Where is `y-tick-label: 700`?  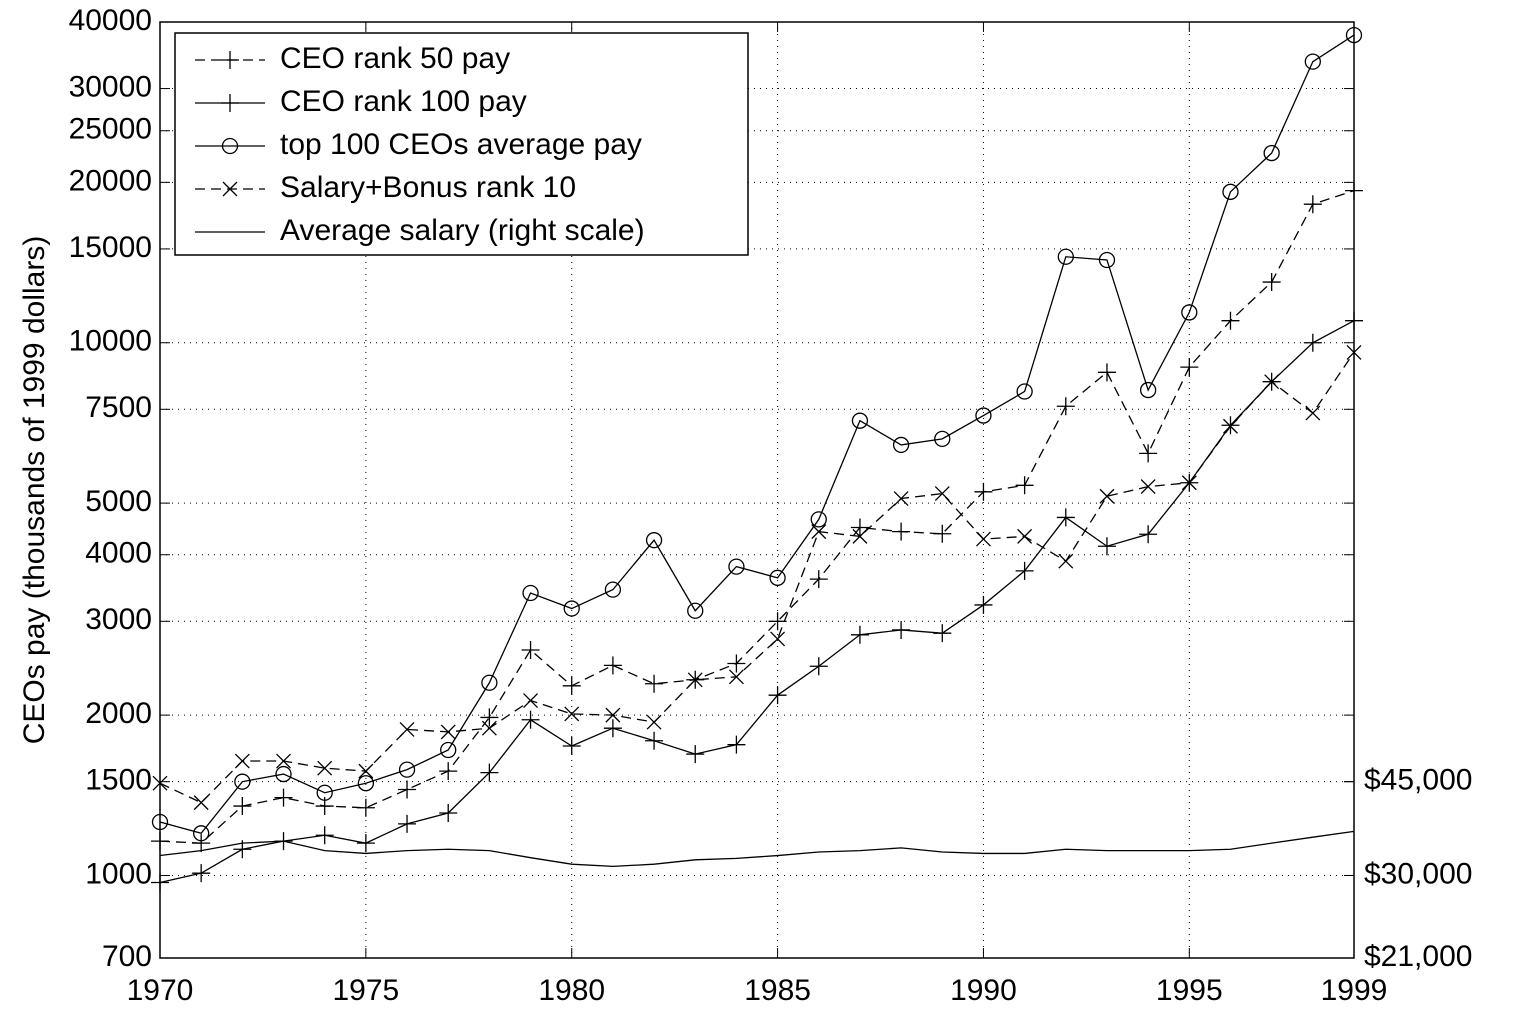
y-tick-label: 700 is located at coordinates (127, 956).